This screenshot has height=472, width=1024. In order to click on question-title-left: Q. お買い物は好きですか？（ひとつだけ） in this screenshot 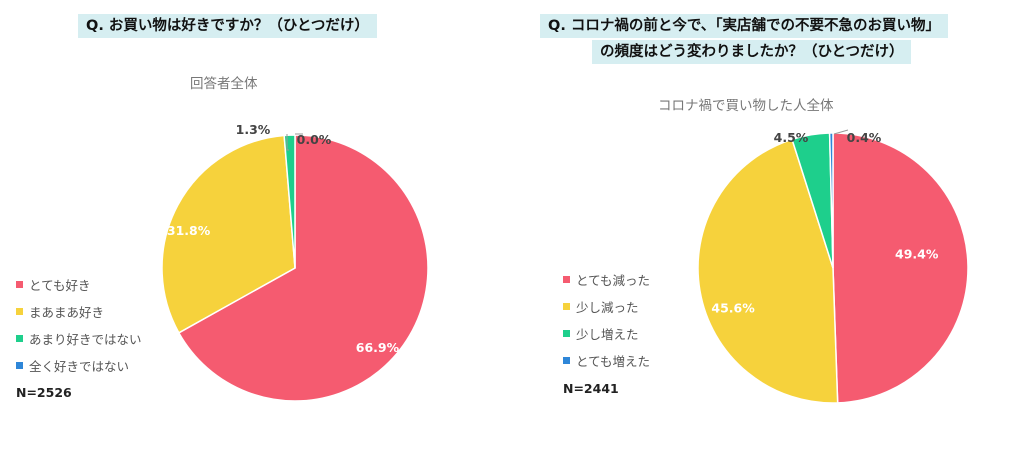, I will do `click(227, 26)`.